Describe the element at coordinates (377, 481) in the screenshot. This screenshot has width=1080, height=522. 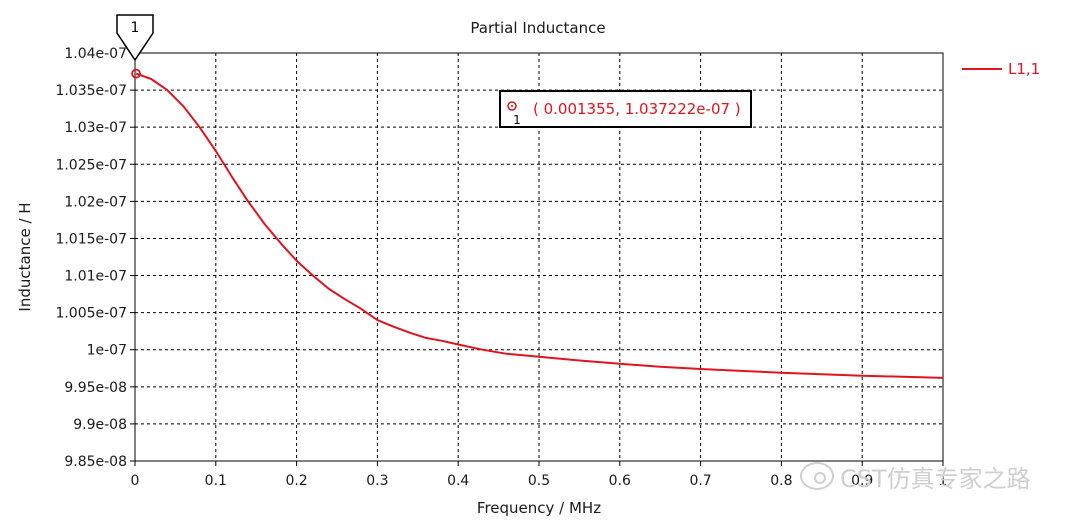
I see `x-tick-label: 0.3` at that location.